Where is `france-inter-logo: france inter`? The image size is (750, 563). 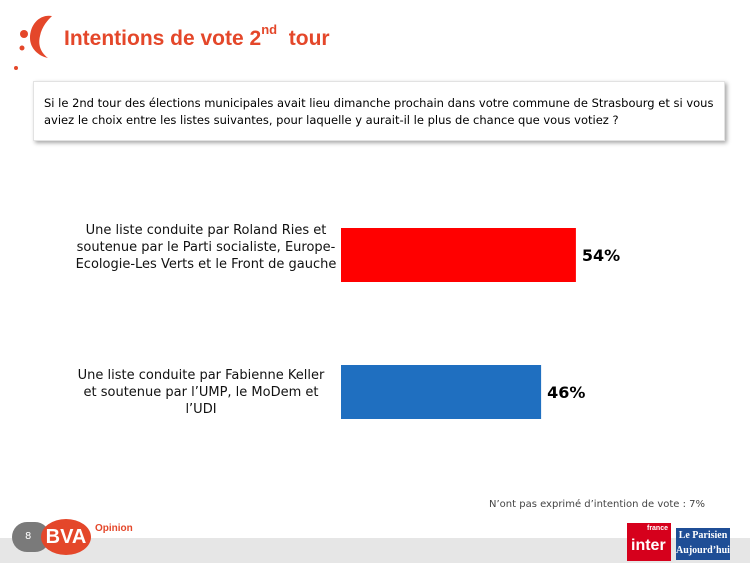
france-inter-logo: france inter is located at coordinates (649, 542).